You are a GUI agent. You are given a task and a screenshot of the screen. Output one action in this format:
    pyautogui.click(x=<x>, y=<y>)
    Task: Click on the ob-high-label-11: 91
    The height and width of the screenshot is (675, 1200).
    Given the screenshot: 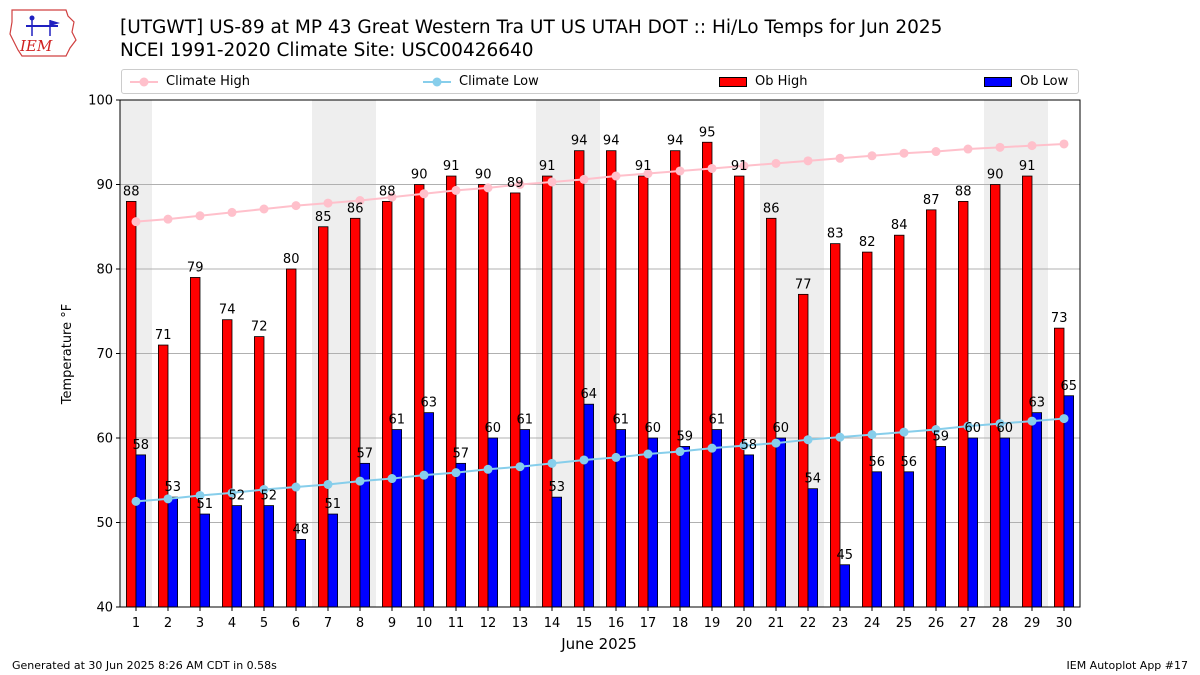 What is the action you would take?
    pyautogui.click(x=451, y=166)
    